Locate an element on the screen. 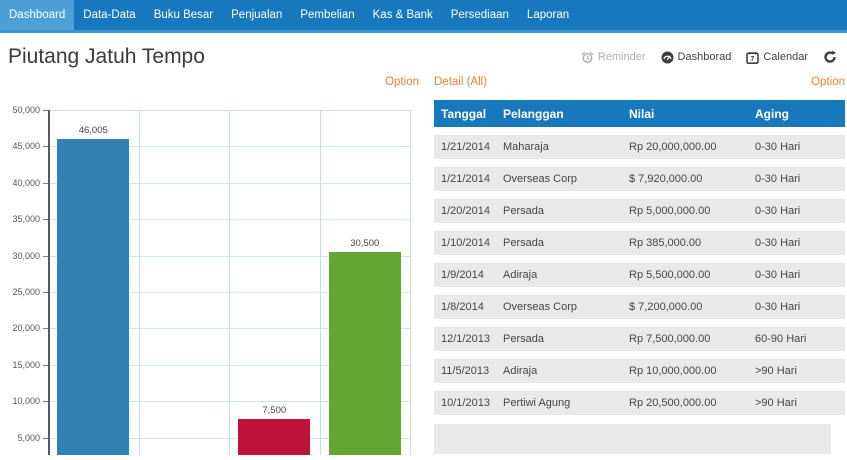 This screenshot has width=847, height=460. gauge-icon is located at coordinates (667, 57).